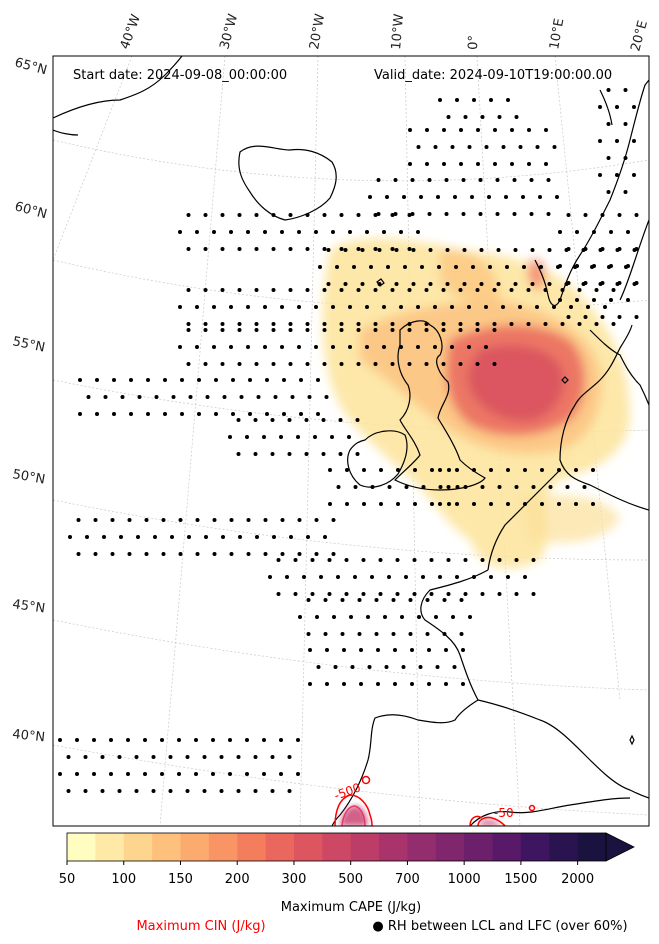 The image size is (659, 944). What do you see at coordinates (350, 879) in the screenshot?
I see `colorbar-tick-label: 500` at bounding box center [350, 879].